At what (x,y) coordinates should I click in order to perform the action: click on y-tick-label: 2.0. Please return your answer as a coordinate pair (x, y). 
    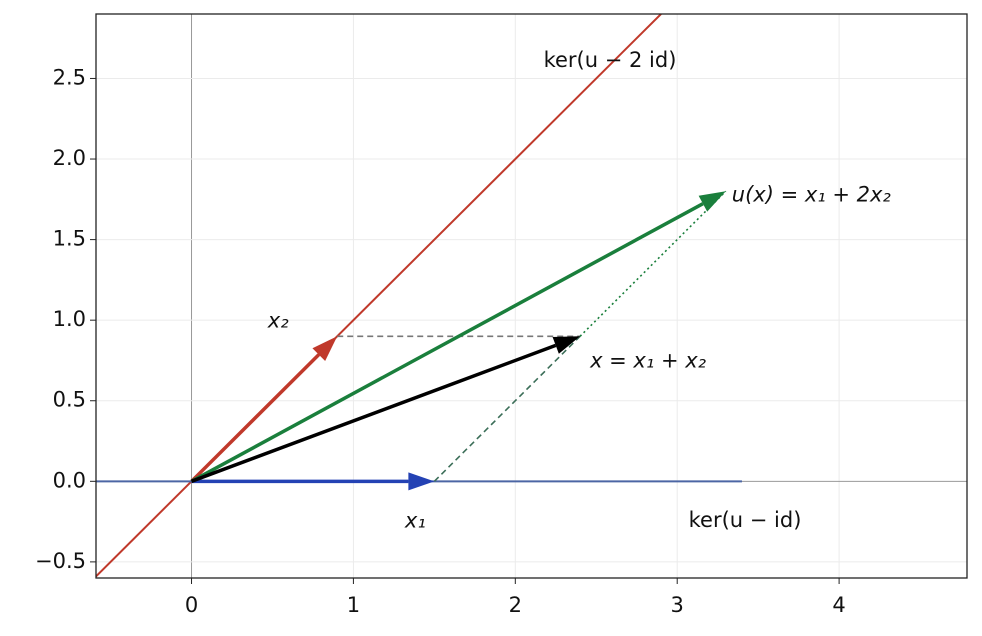
    Looking at the image, I should click on (69, 158).